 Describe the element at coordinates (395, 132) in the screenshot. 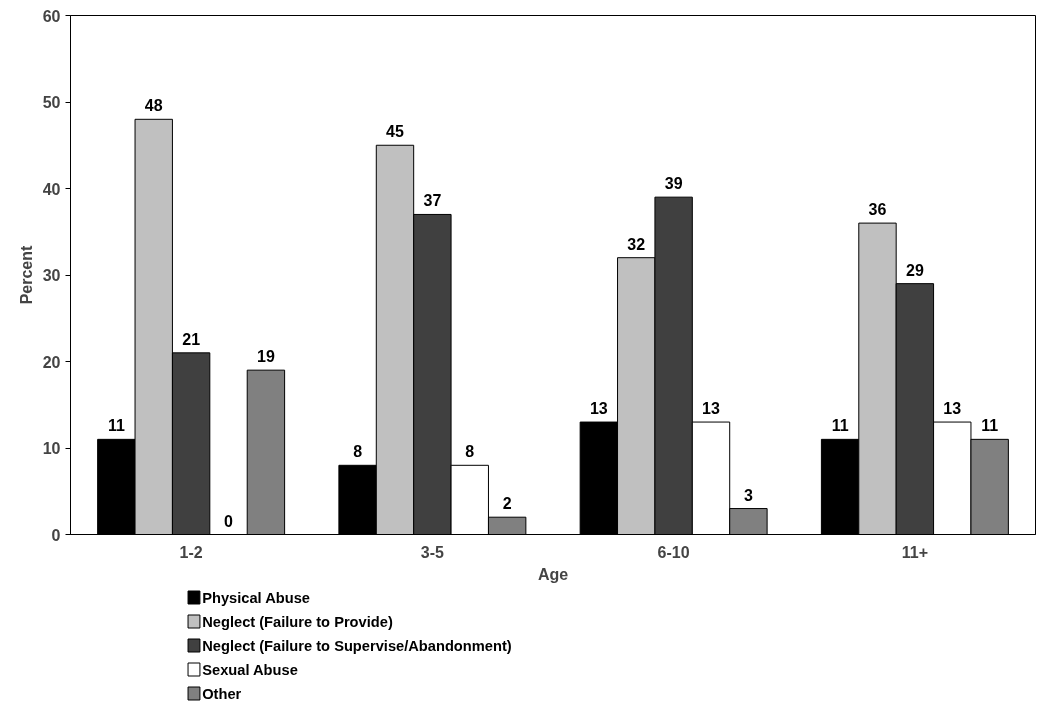

I see `data-label: 45` at that location.